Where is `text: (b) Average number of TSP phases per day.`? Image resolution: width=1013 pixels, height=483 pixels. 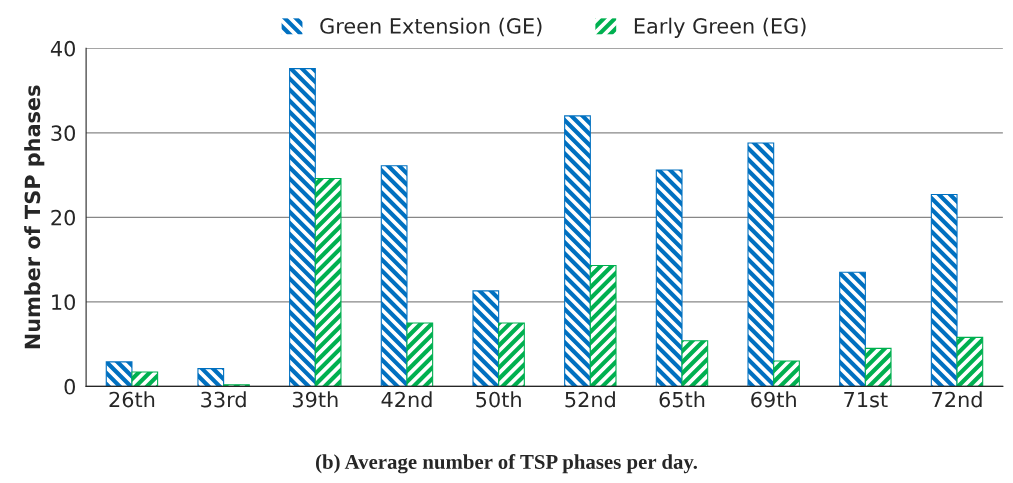 text: (b) Average number of TSP phases per day. is located at coordinates (506, 464).